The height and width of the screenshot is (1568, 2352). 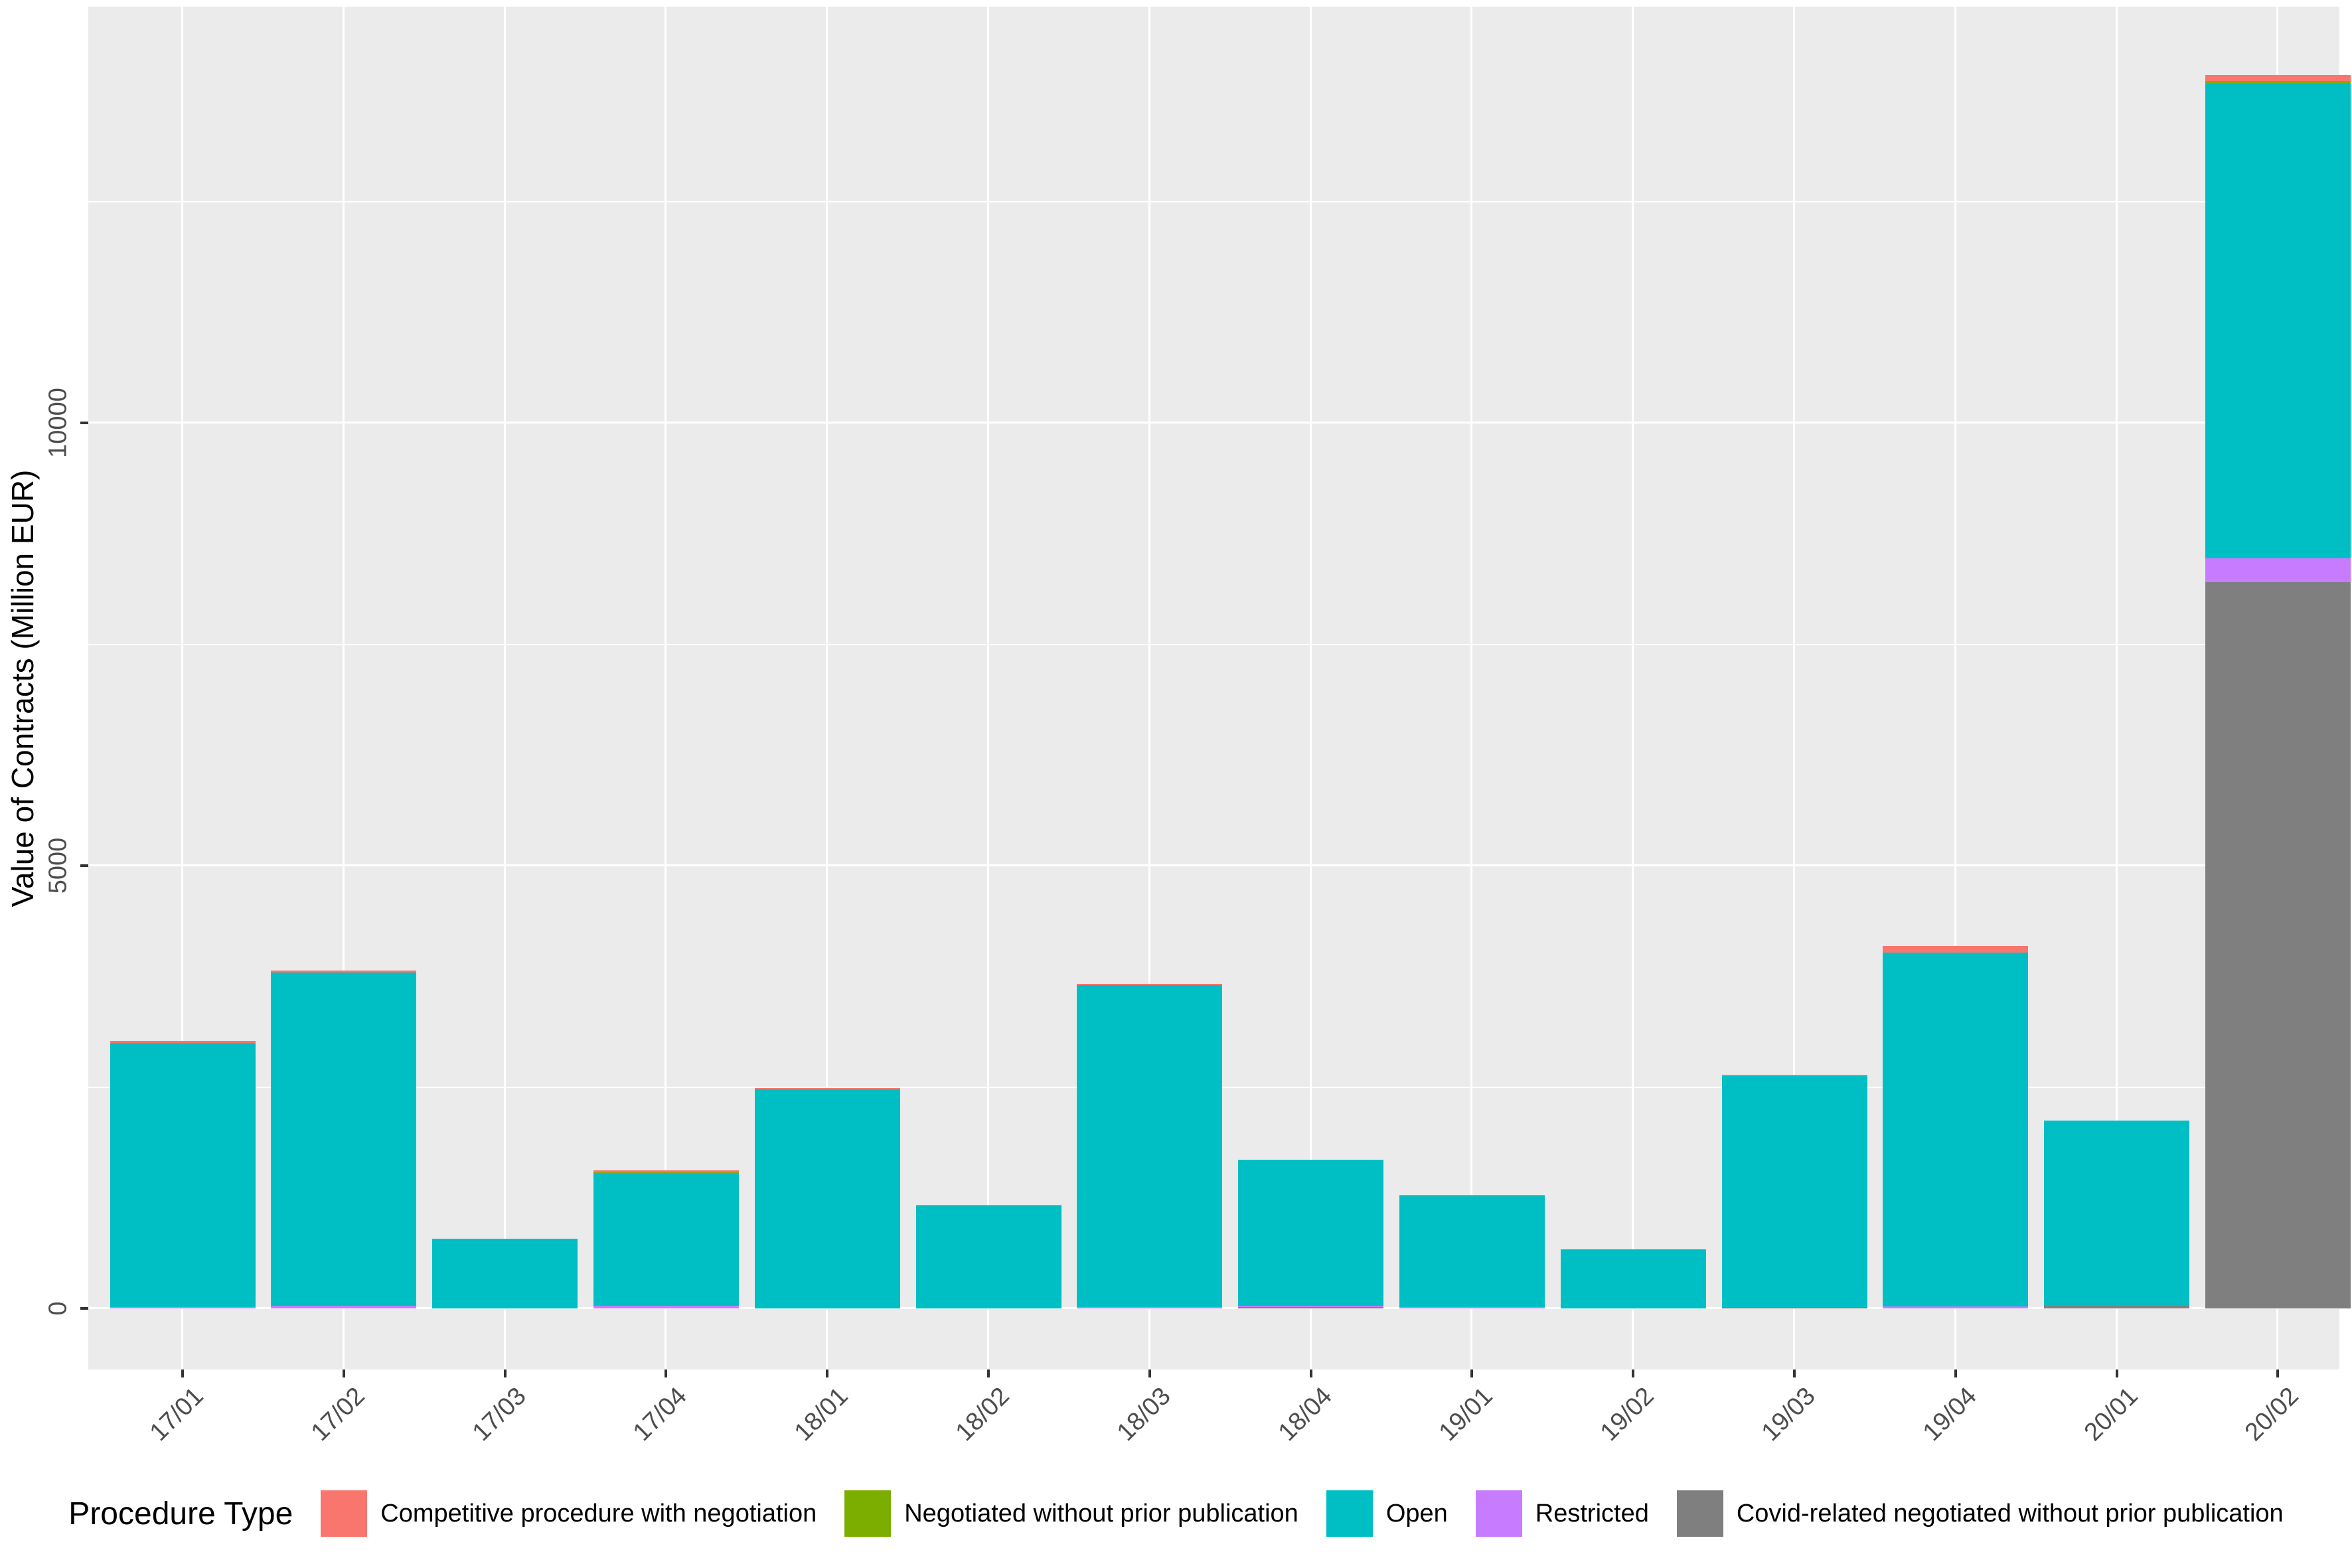 I want to click on legend-entry: Open, so click(x=1387, y=1514).